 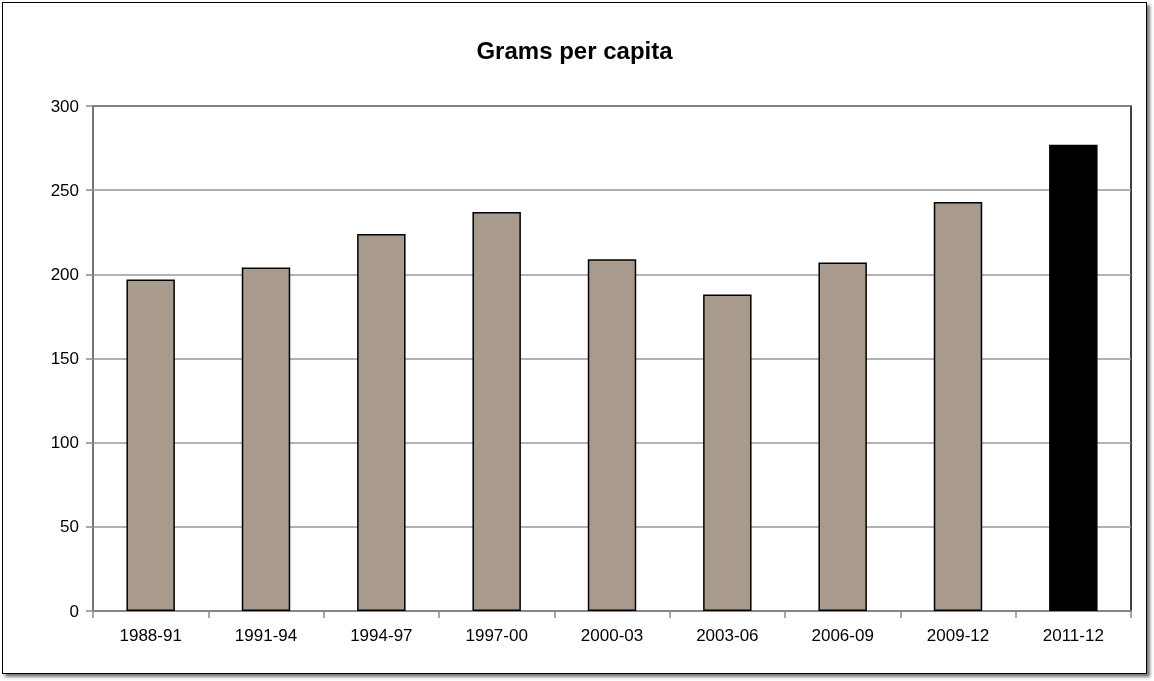 I want to click on y-tick-label: 200, so click(x=64, y=274).